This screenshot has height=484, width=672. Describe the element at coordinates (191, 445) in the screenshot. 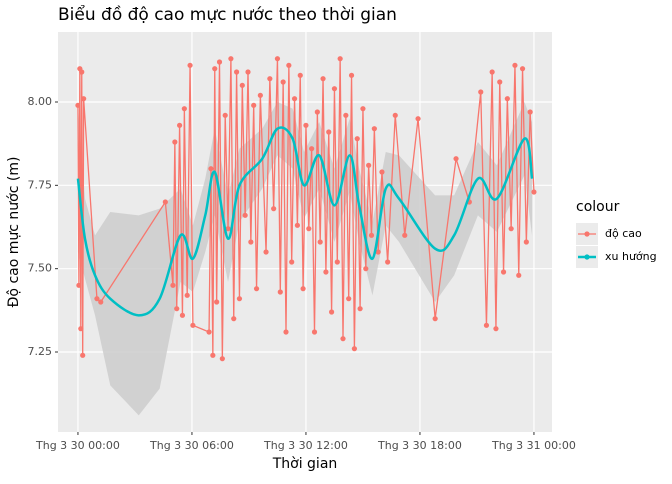

I see `x-tick-label: Thg 3 30 06:00` at that location.